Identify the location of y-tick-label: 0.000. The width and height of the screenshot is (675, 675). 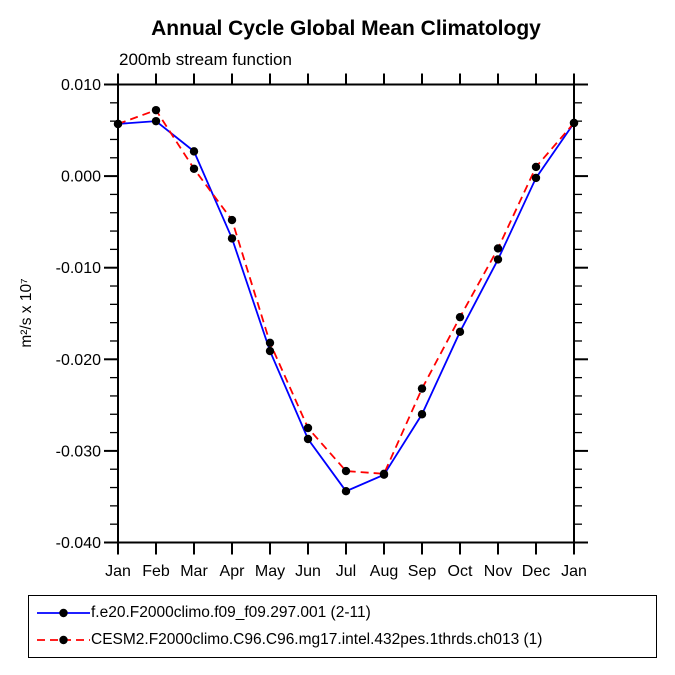
(81, 177).